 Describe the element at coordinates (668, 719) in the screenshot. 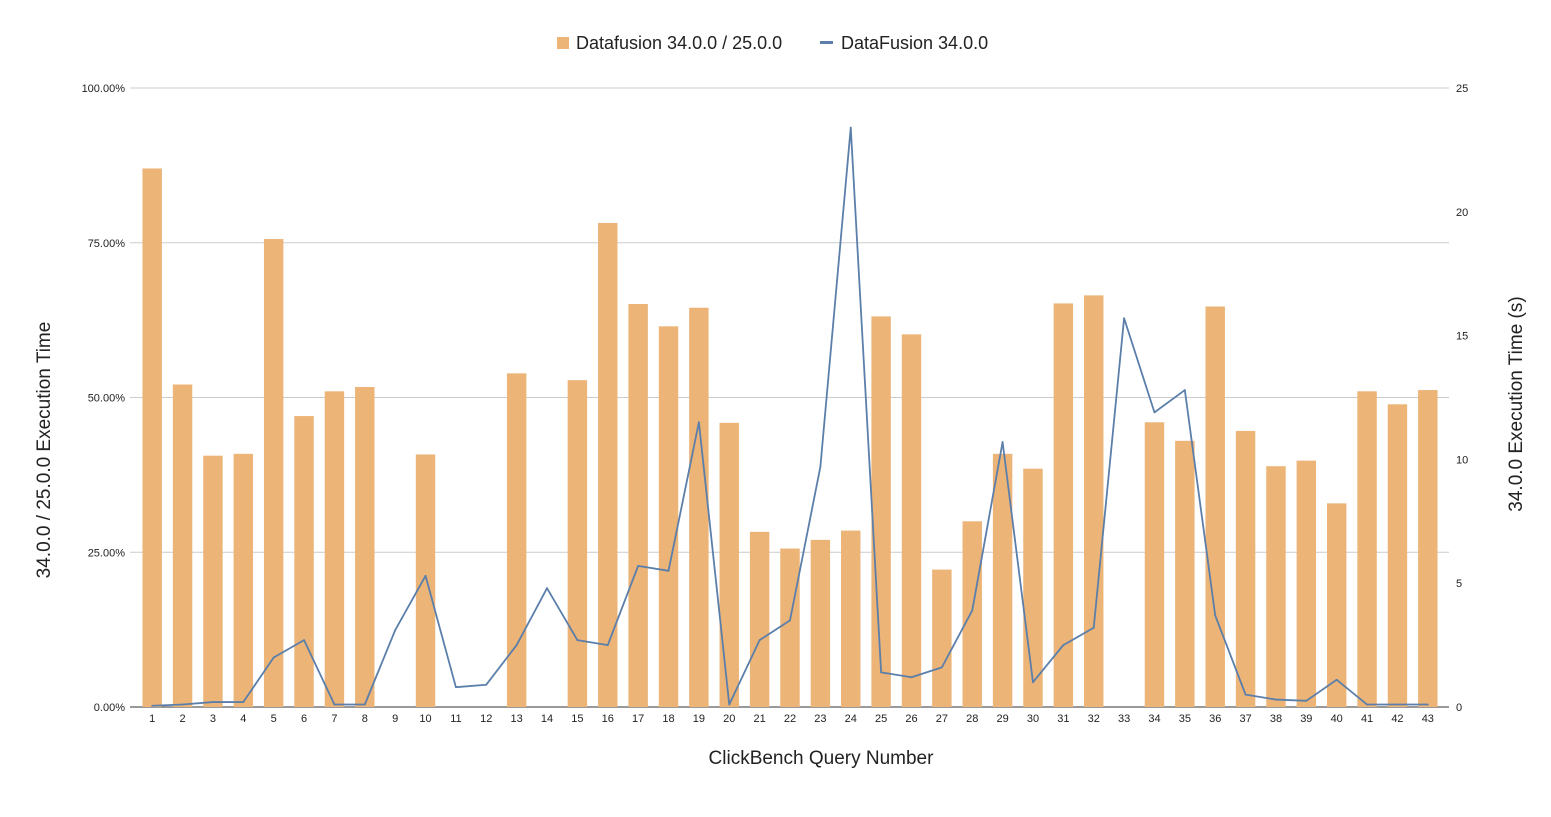

I see `x-tick-label: 18` at that location.